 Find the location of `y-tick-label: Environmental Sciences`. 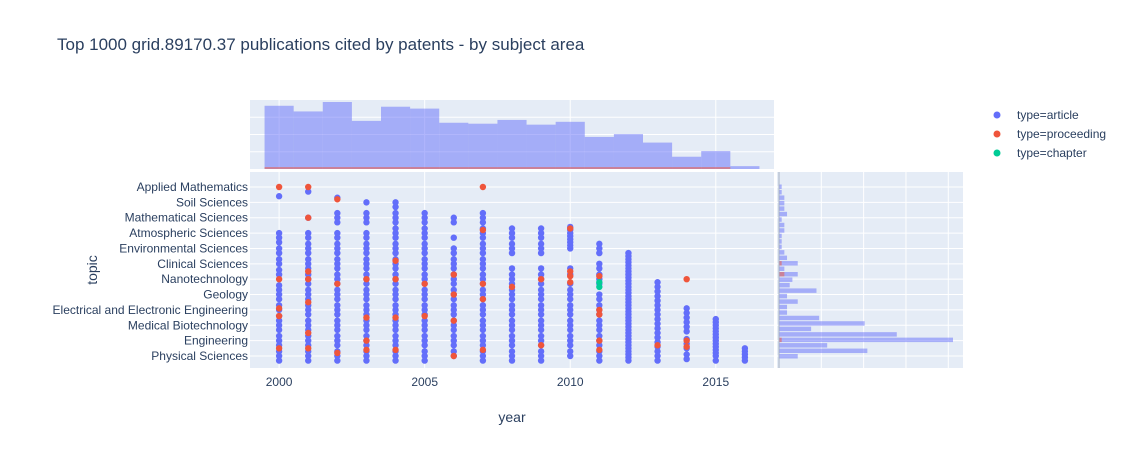

y-tick-label: Environmental Sciences is located at coordinates (183, 248).